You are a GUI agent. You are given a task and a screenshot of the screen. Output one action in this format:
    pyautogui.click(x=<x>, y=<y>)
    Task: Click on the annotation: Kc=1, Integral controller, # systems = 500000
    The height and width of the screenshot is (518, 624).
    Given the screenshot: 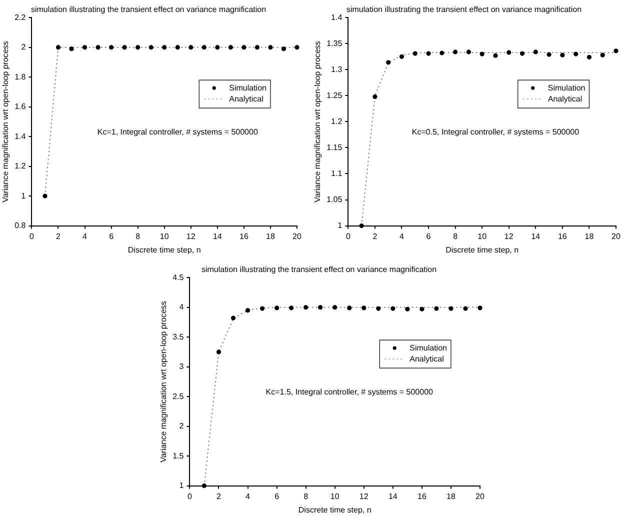 What is the action you would take?
    pyautogui.click(x=177, y=131)
    